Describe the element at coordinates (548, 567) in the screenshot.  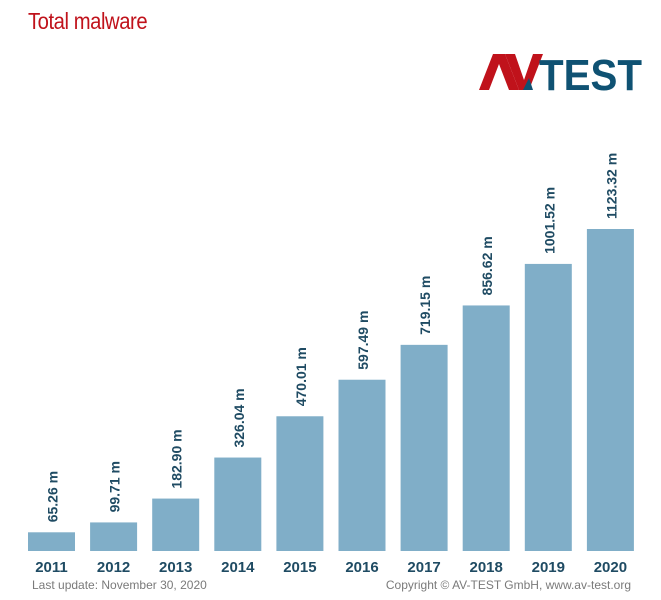
I see `x-tick-label: 2019` at that location.